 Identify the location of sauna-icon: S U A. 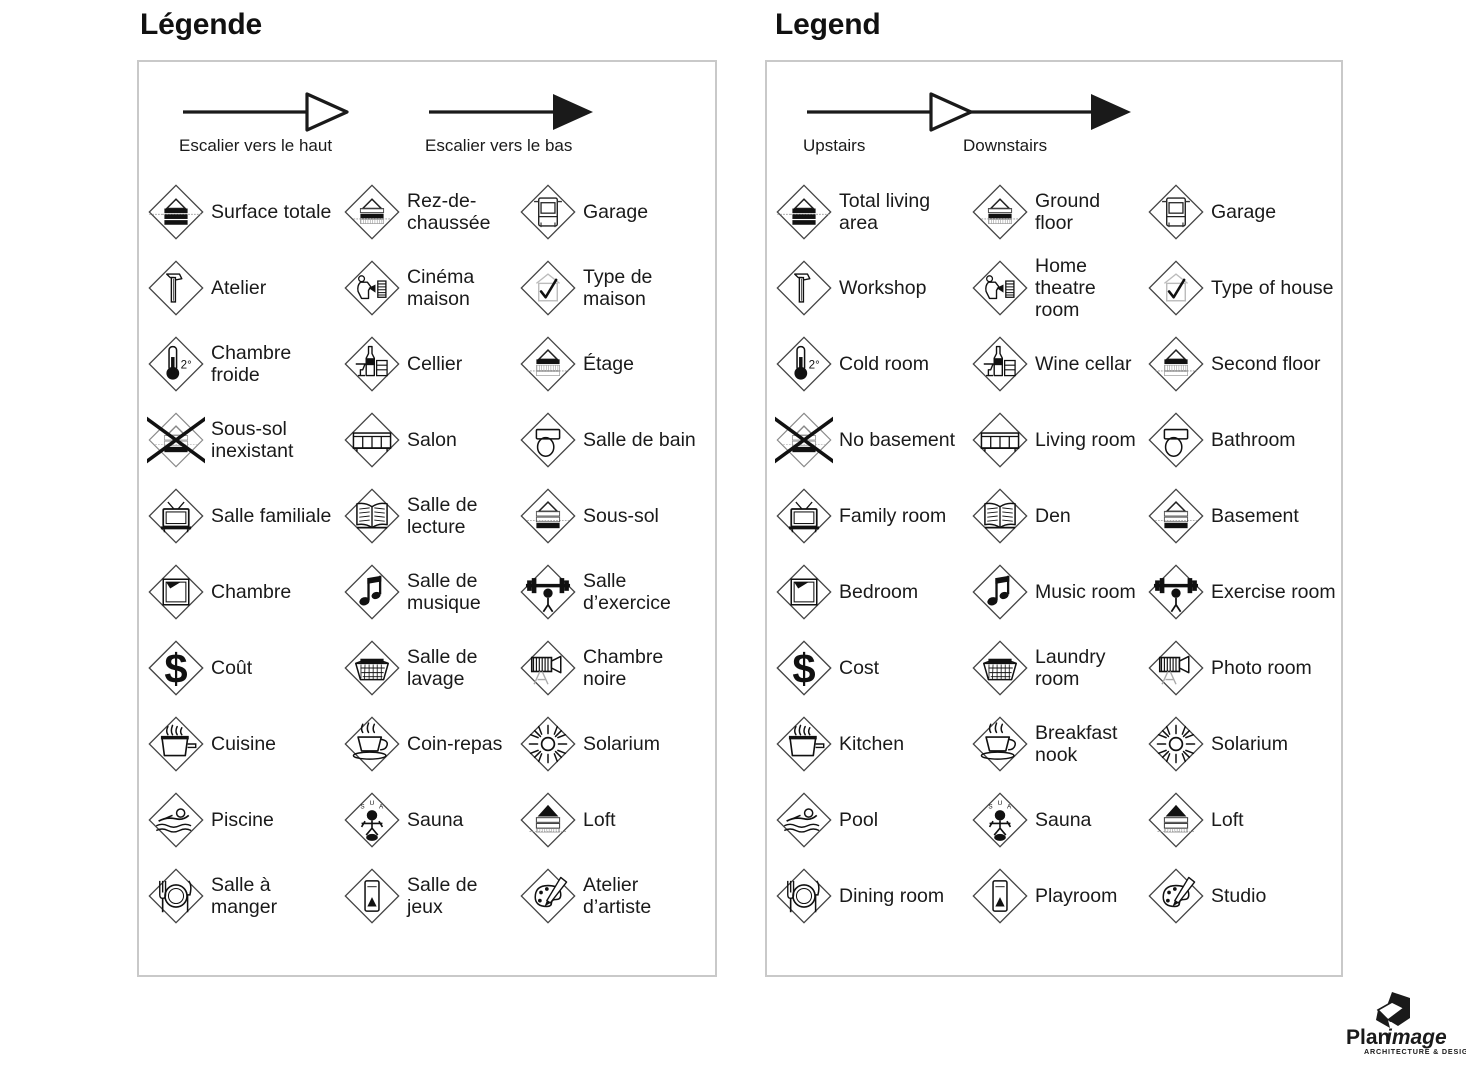
(1000, 820).